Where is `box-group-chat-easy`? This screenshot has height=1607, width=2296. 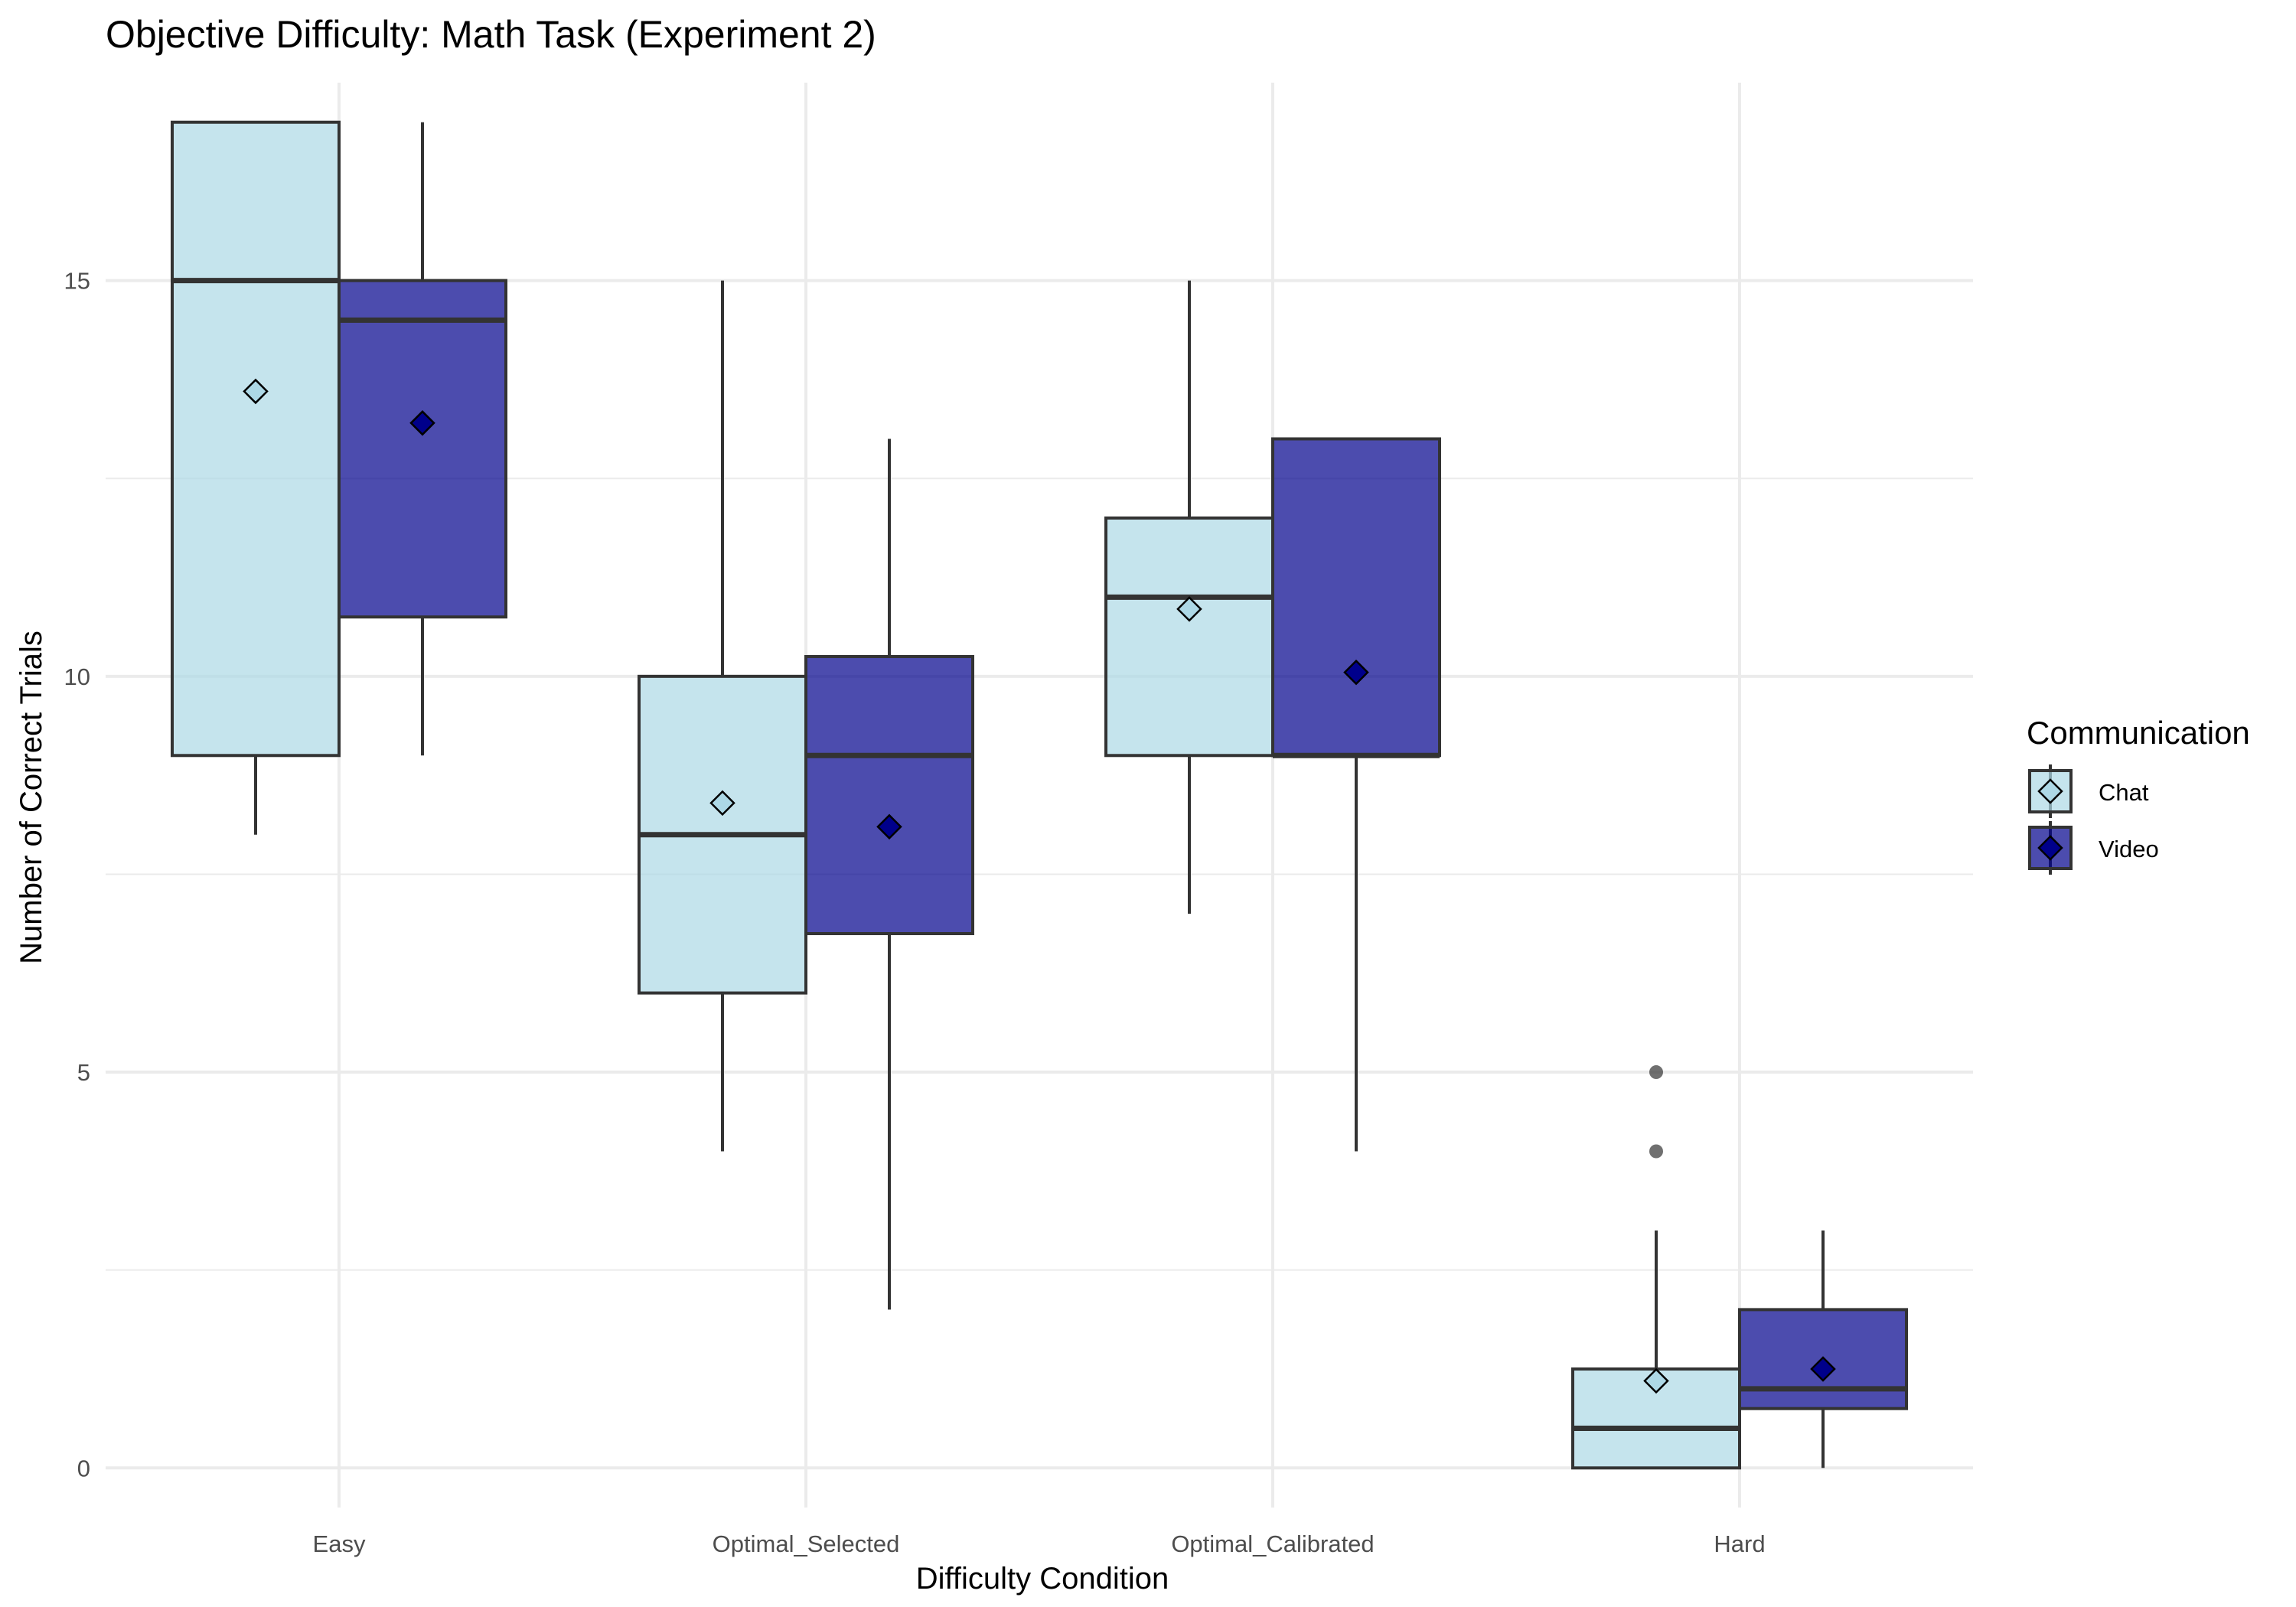
box-group-chat-easy is located at coordinates (256, 477).